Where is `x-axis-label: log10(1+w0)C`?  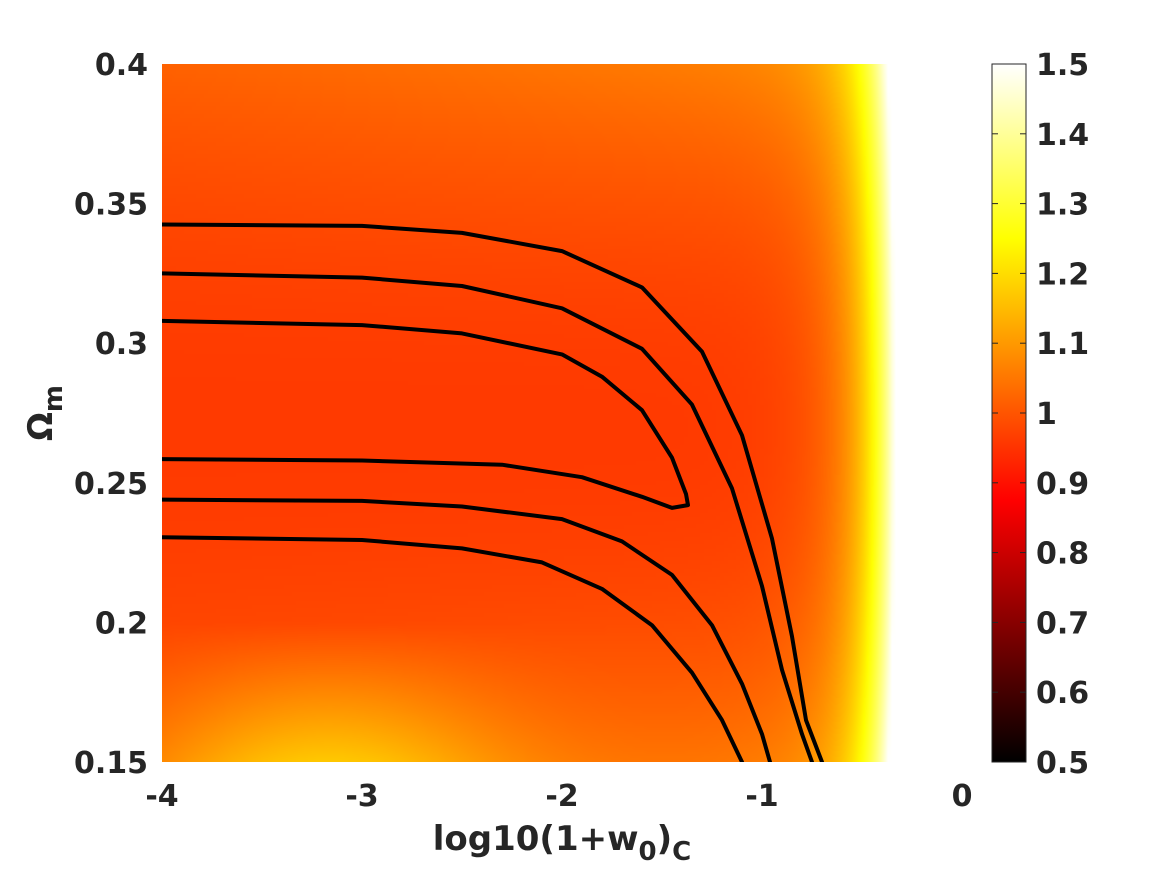
x-axis-label: log10(1+w0)C is located at coordinates (562, 843).